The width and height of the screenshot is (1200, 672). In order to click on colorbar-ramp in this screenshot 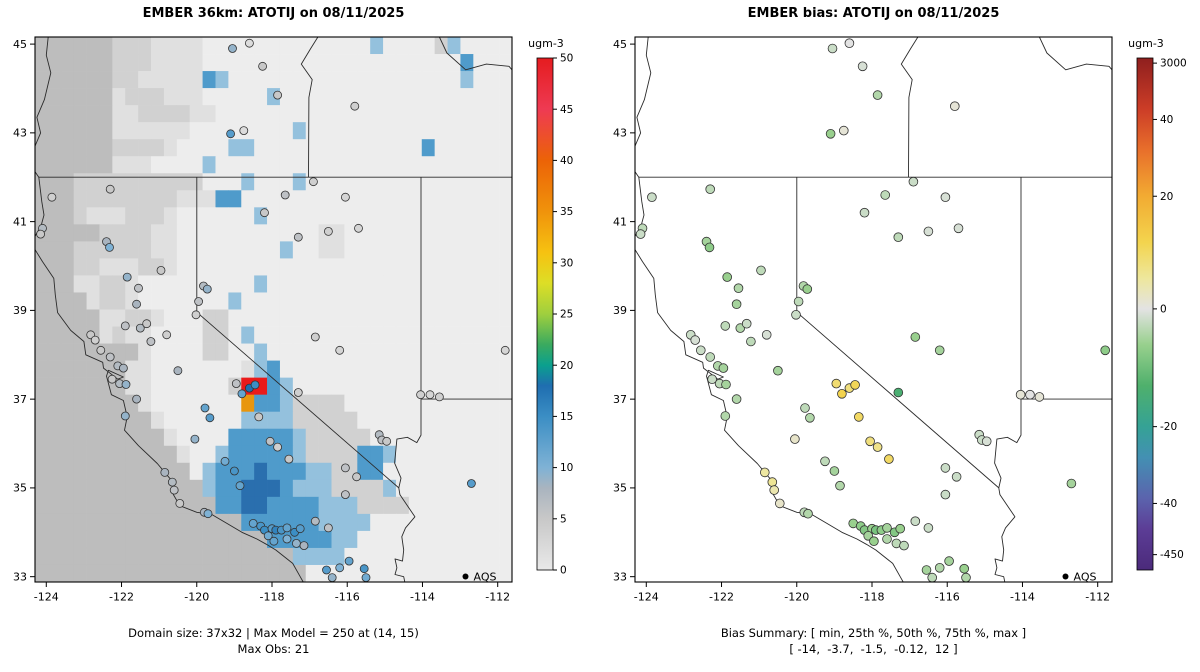, I will do `click(1145, 314)`.